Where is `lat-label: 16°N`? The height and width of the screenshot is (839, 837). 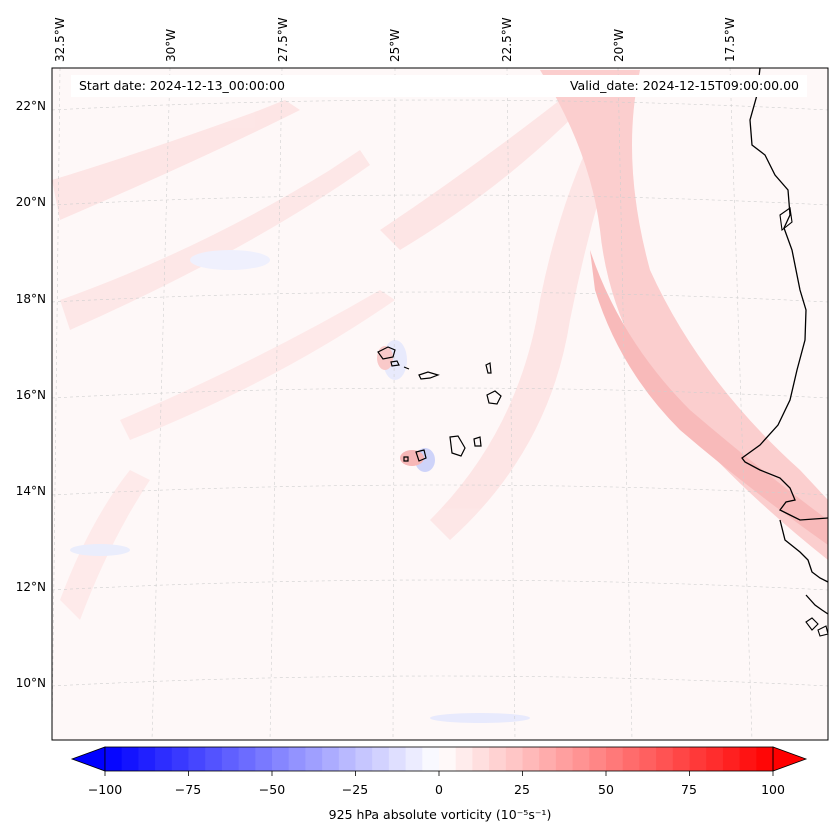
lat-label: 16°N is located at coordinates (30, 395).